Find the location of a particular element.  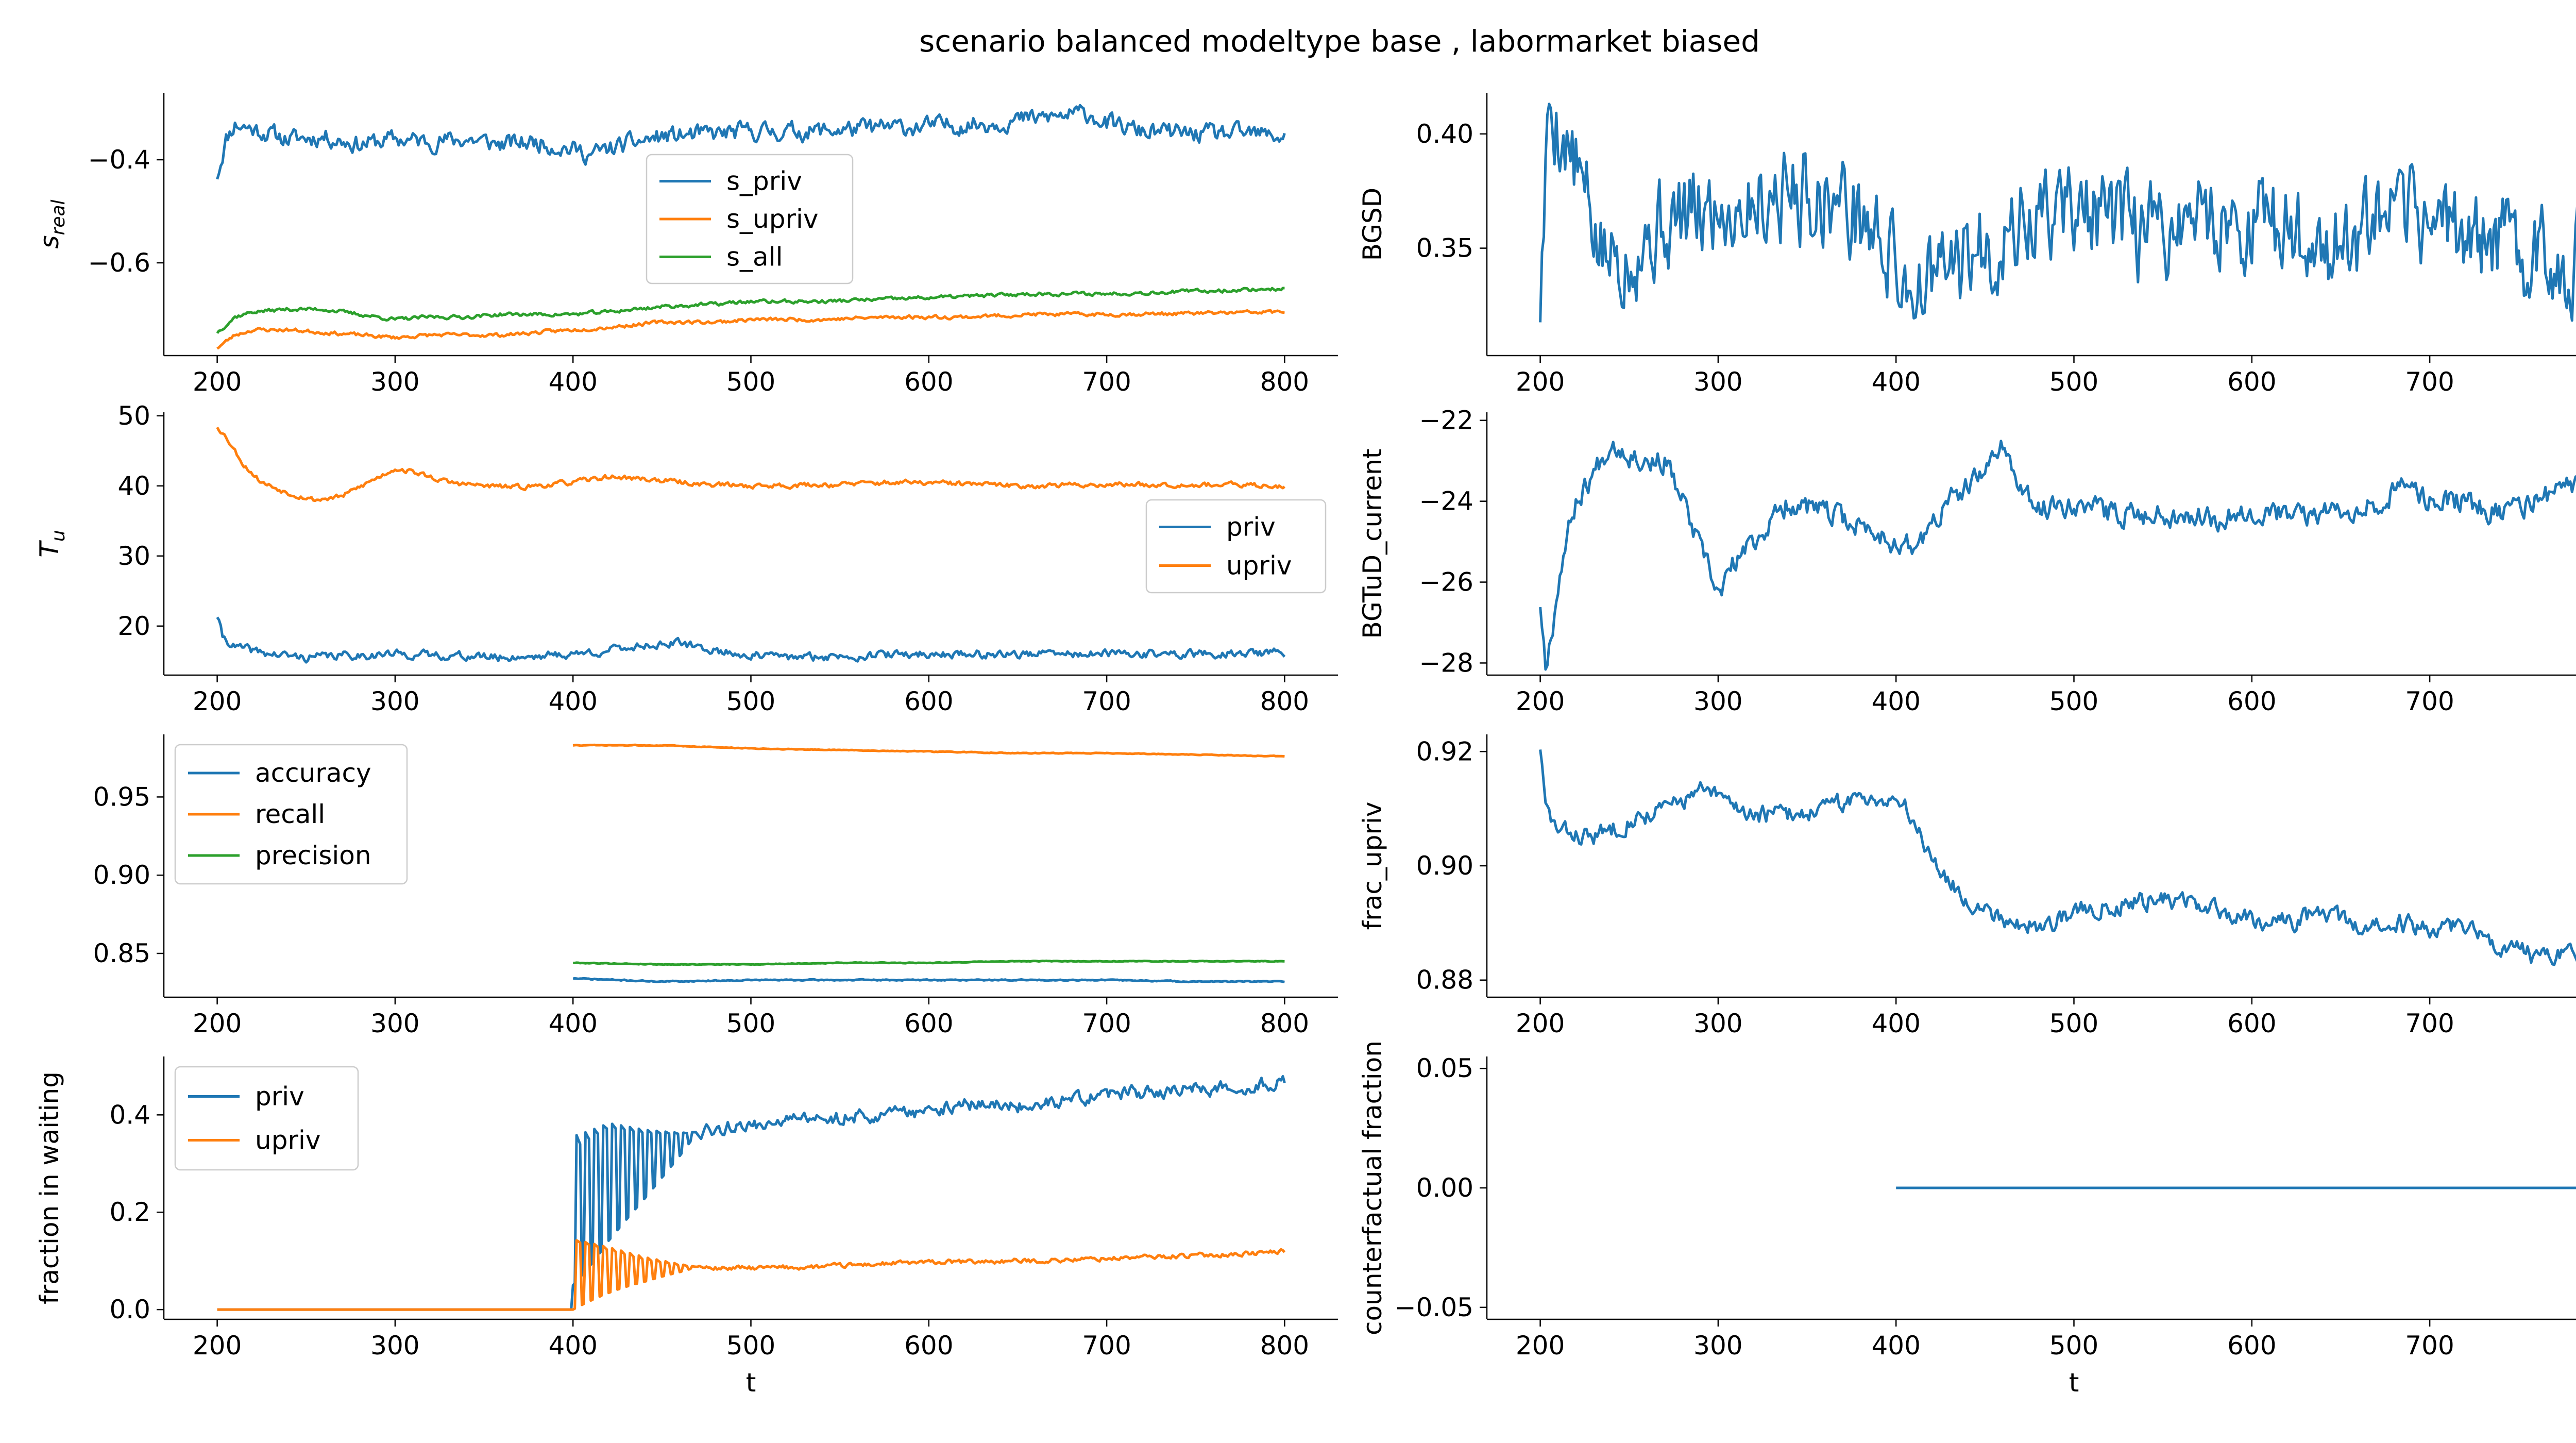

y-tick-label: −0.4 is located at coordinates (119, 160).